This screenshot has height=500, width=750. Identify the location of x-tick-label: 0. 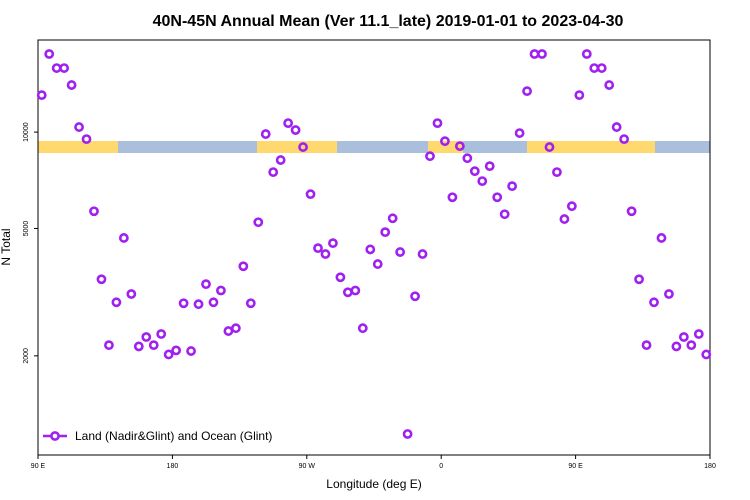
(441, 466).